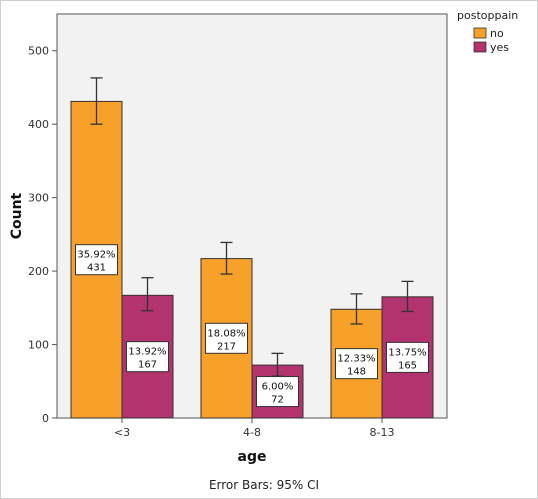 The image size is (538, 499). I want to click on footnote: Error Bars: 95% CI, so click(264, 485).